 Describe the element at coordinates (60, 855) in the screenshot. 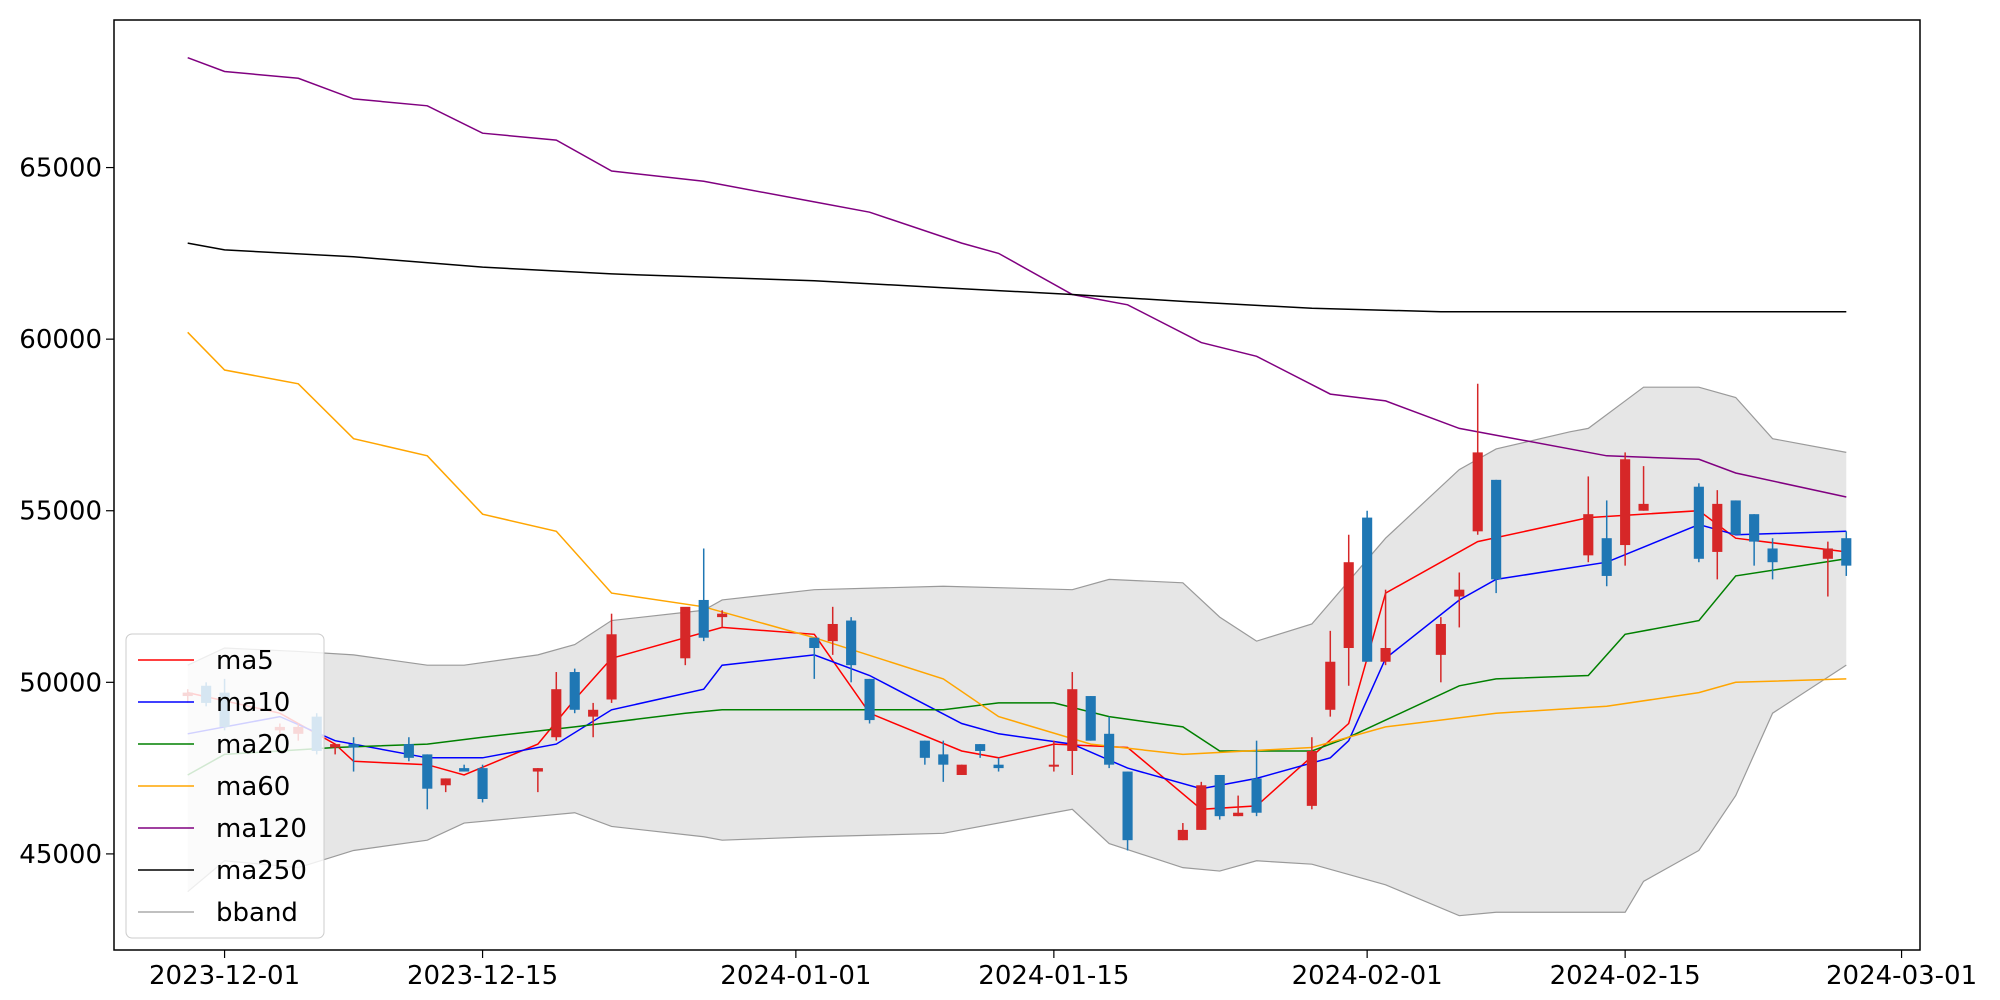

I see `y-tick-label: 45000` at that location.